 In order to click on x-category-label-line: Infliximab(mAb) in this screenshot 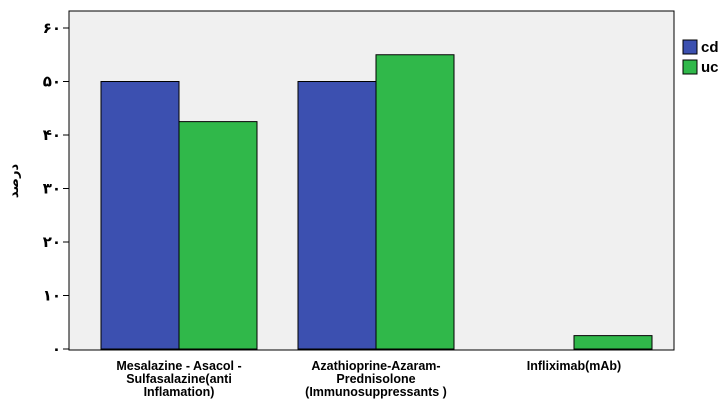, I will do `click(574, 366)`.